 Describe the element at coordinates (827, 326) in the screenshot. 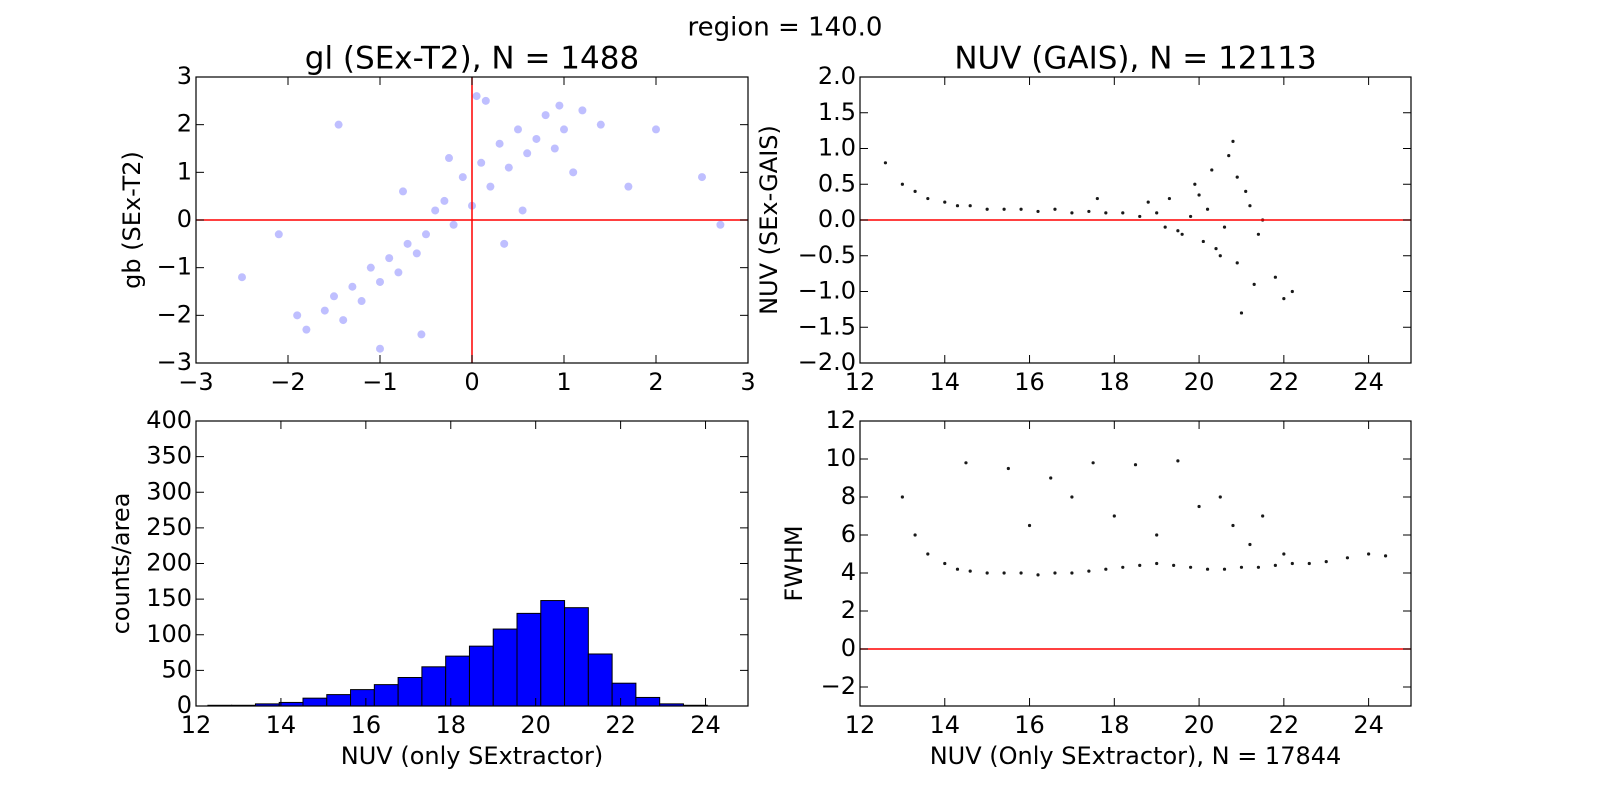

I see `y-tick-label: −1.5` at that location.